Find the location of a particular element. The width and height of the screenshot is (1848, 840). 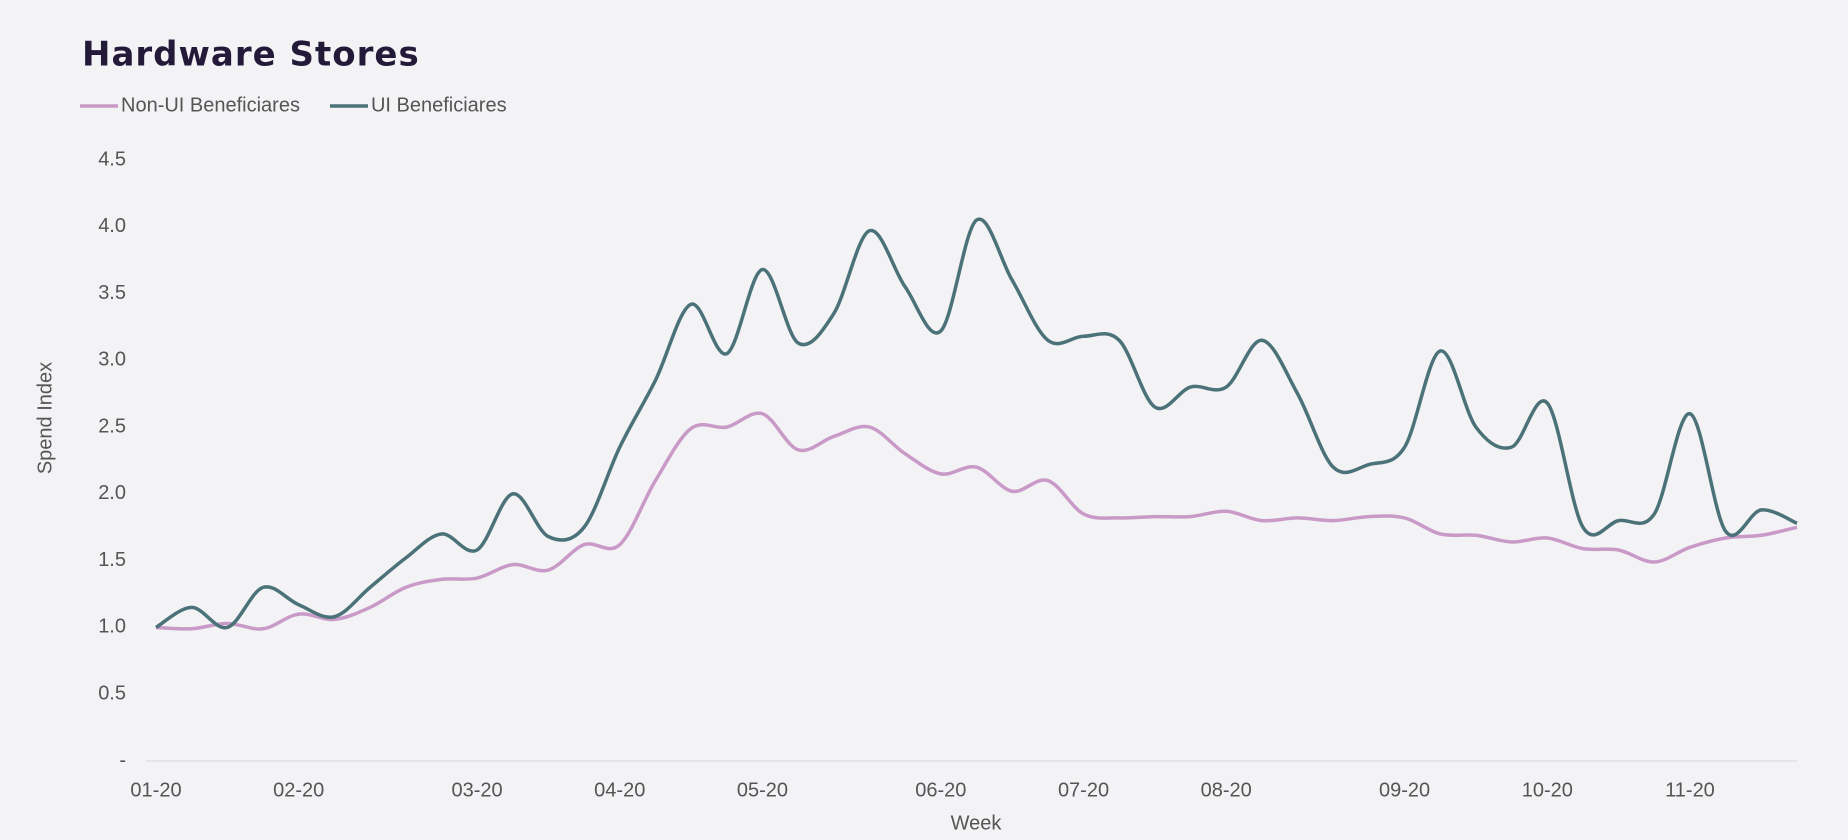

x-tick-label: 02-20 is located at coordinates (298, 790).